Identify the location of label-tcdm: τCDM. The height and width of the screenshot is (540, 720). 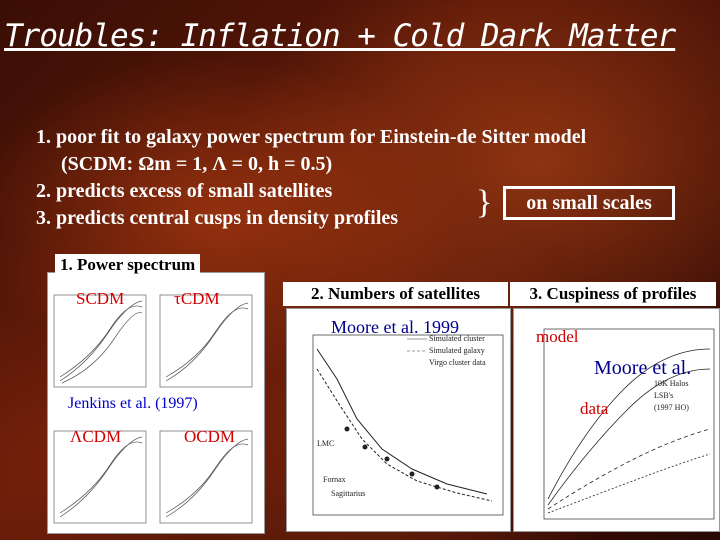
(197, 298).